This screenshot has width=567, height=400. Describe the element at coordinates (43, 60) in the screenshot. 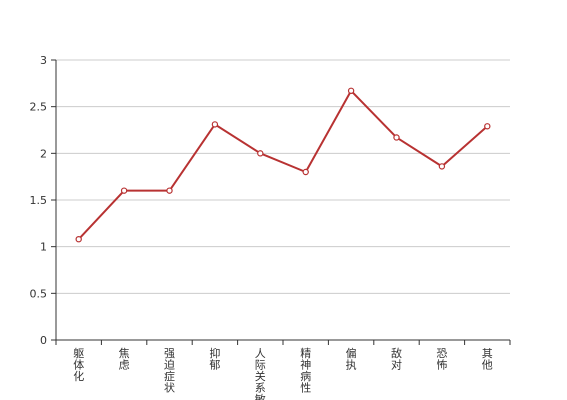

I see `y-tick-label: 3` at that location.